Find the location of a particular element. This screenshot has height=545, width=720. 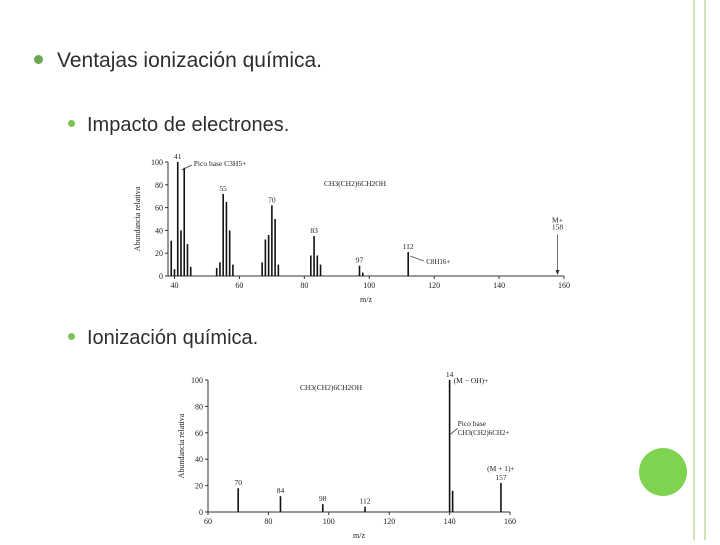

peak-label: 157 is located at coordinates (501, 477).